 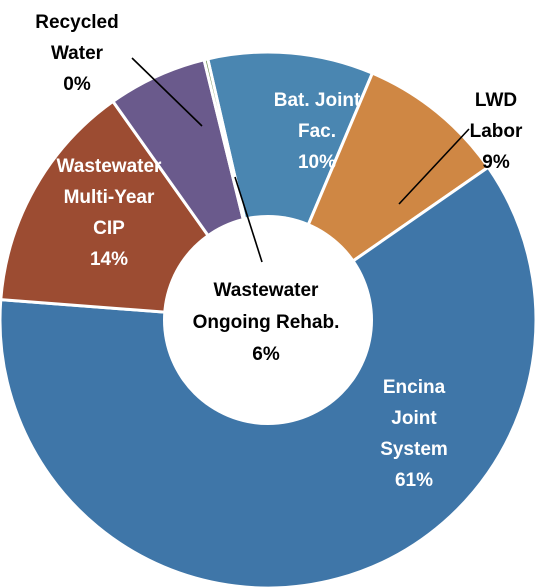 What do you see at coordinates (167, 92) in the screenshot?
I see `leader-line-recycled` at bounding box center [167, 92].